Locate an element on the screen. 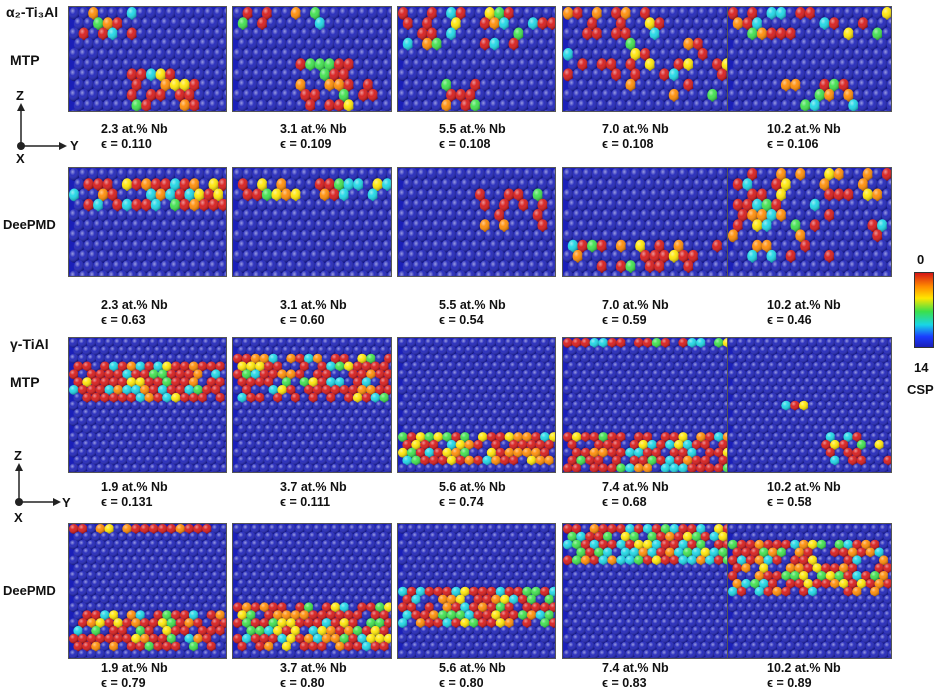 The width and height of the screenshot is (941, 694). panel-caption: 10.2 at.% Nb ϵ = 0.46 is located at coordinates (804, 313).